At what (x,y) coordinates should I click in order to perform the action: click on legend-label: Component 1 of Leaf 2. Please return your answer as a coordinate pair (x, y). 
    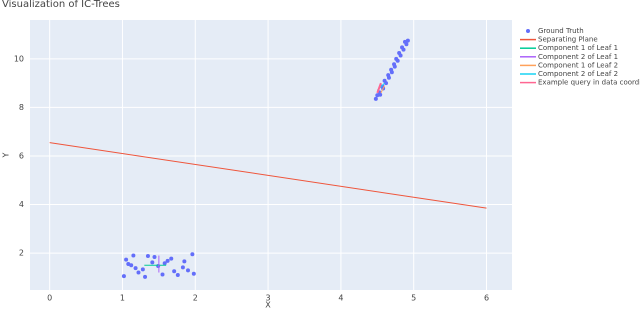
    Looking at the image, I should click on (578, 65).